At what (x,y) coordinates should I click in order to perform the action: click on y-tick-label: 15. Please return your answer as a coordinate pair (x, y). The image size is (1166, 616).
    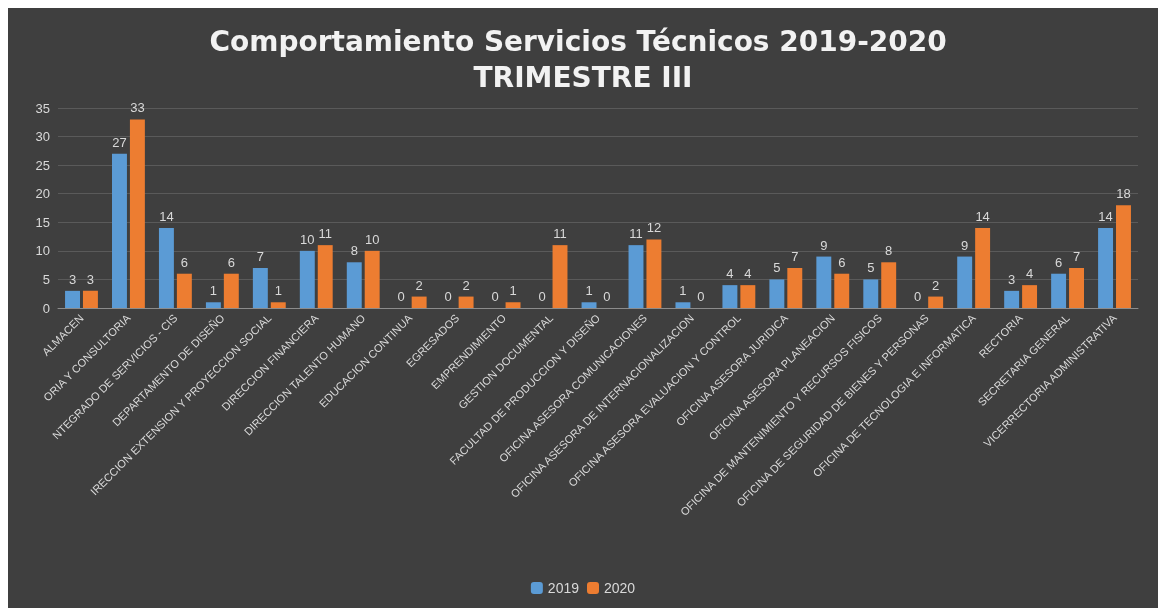
    Looking at the image, I should click on (42, 222).